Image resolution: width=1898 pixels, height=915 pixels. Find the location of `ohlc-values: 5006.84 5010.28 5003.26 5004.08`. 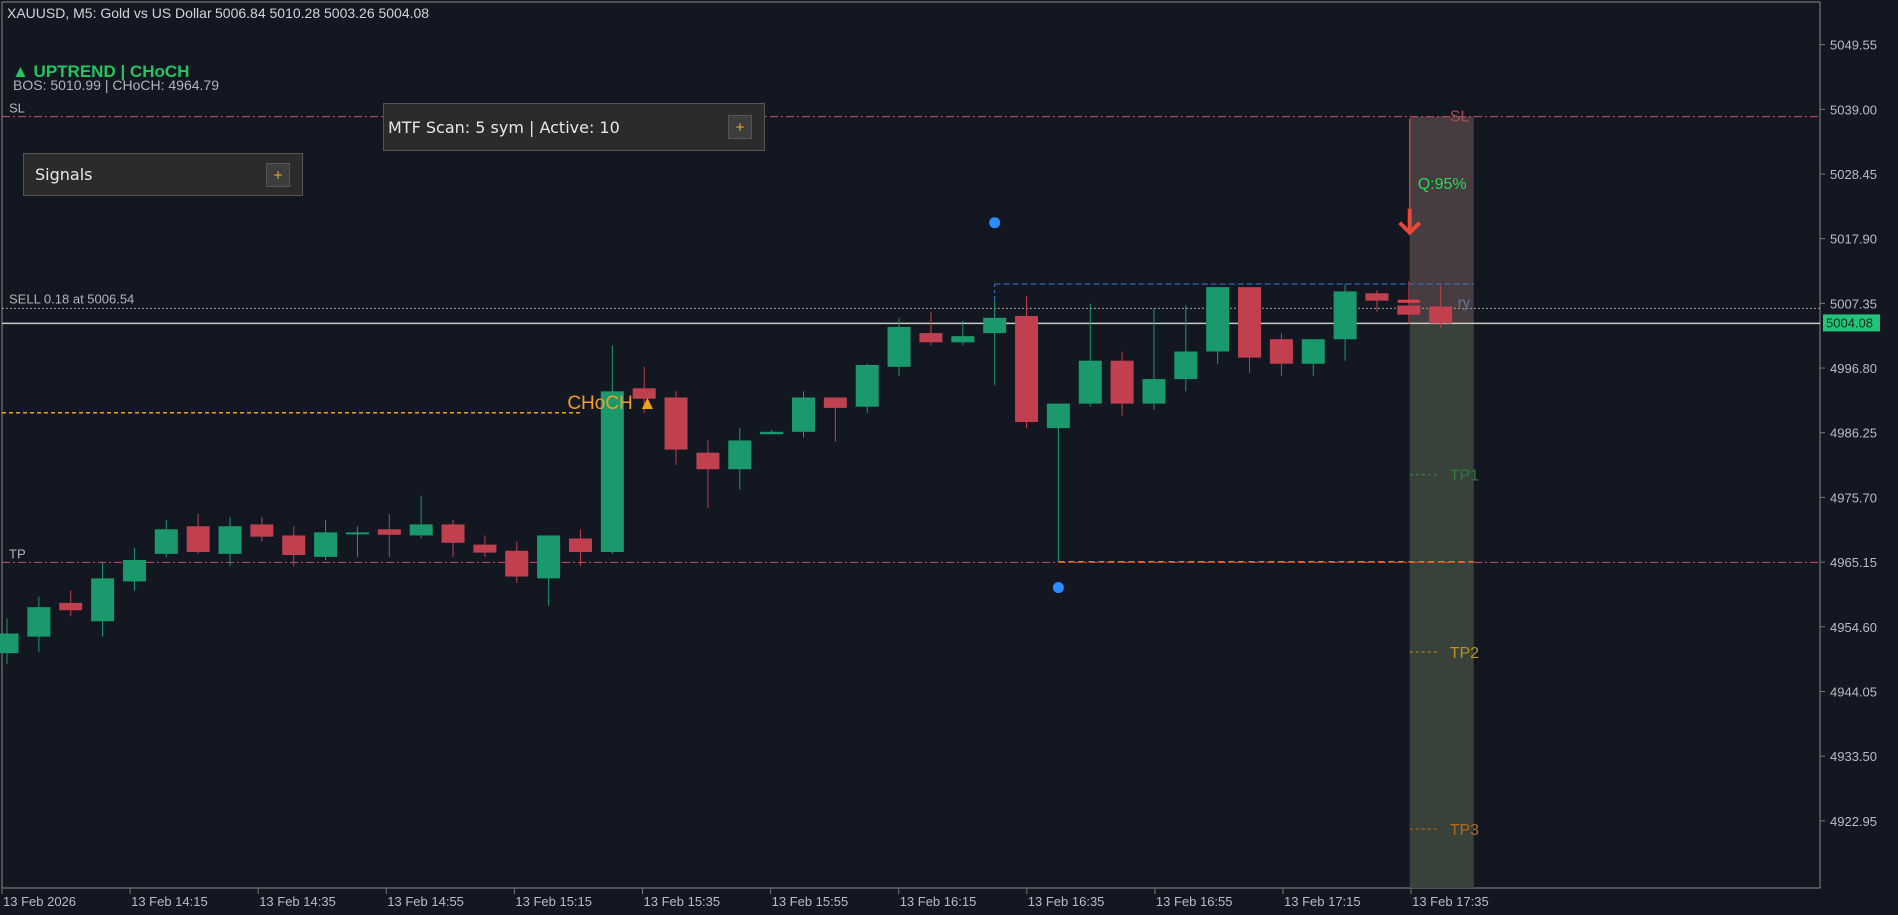

ohlc-values: 5006.84 5010.28 5003.26 5004.08 is located at coordinates (322, 13).